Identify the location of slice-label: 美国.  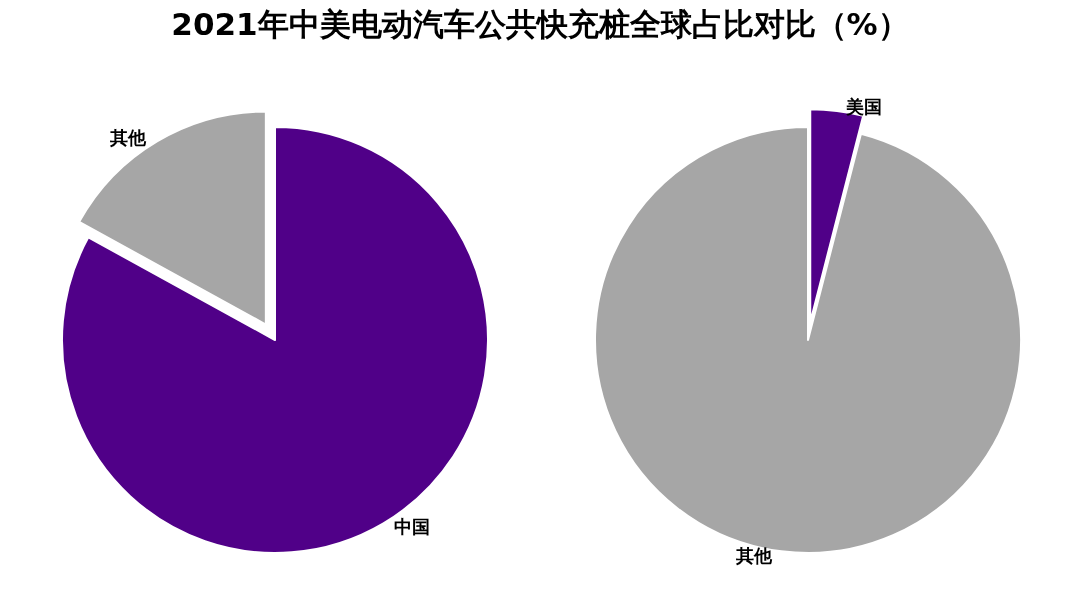
(864, 107).